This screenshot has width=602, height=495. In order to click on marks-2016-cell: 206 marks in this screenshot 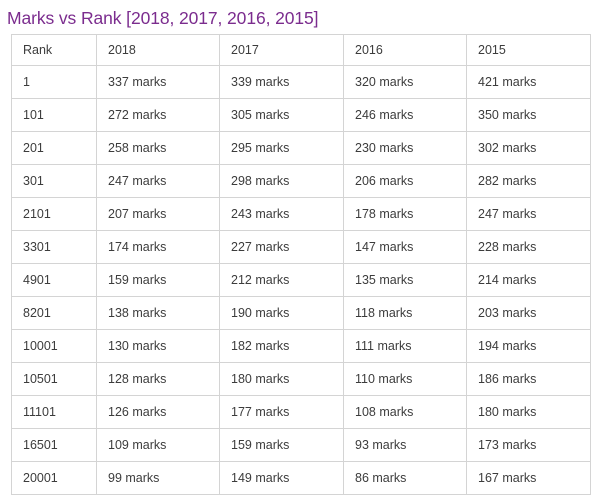, I will do `click(405, 181)`.